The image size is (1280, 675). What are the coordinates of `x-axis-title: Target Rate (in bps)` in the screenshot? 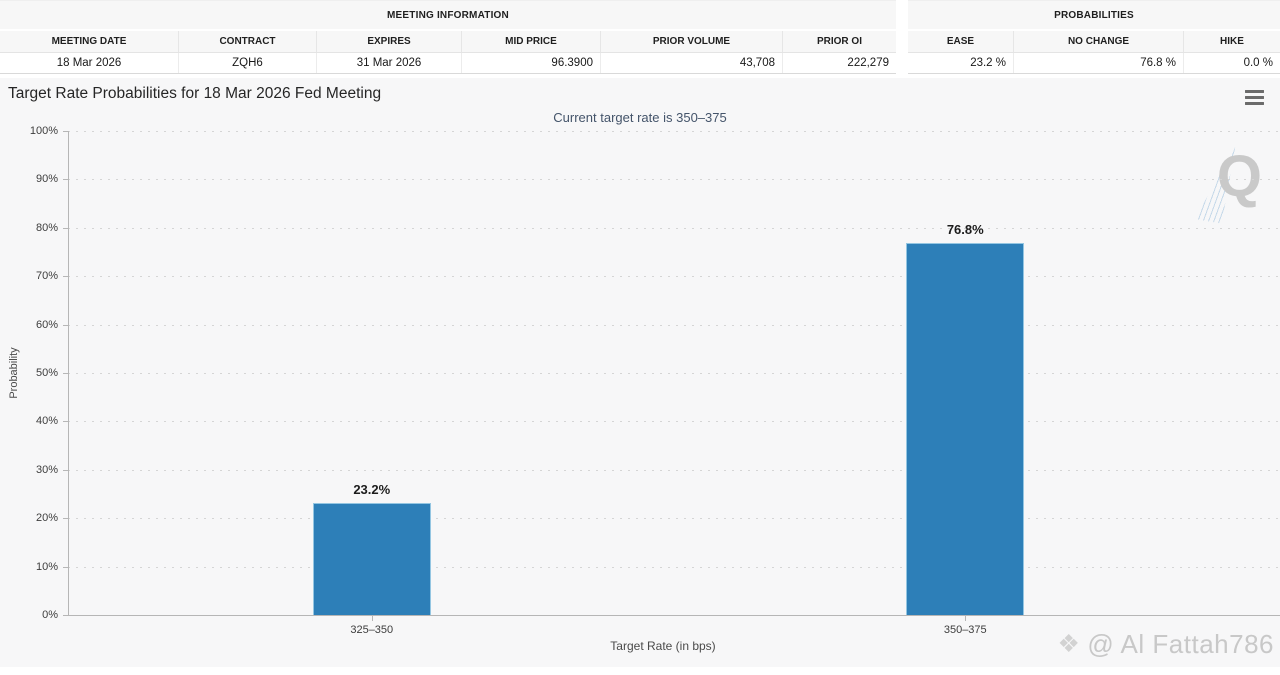 It's located at (663, 646).